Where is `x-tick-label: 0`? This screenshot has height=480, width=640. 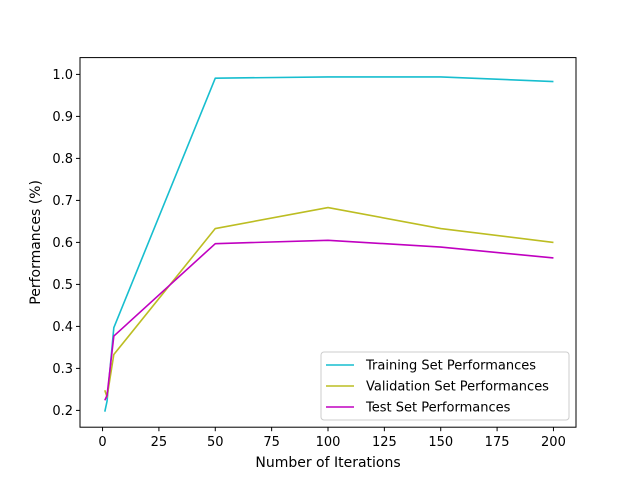
x-tick-label: 0 is located at coordinates (102, 442).